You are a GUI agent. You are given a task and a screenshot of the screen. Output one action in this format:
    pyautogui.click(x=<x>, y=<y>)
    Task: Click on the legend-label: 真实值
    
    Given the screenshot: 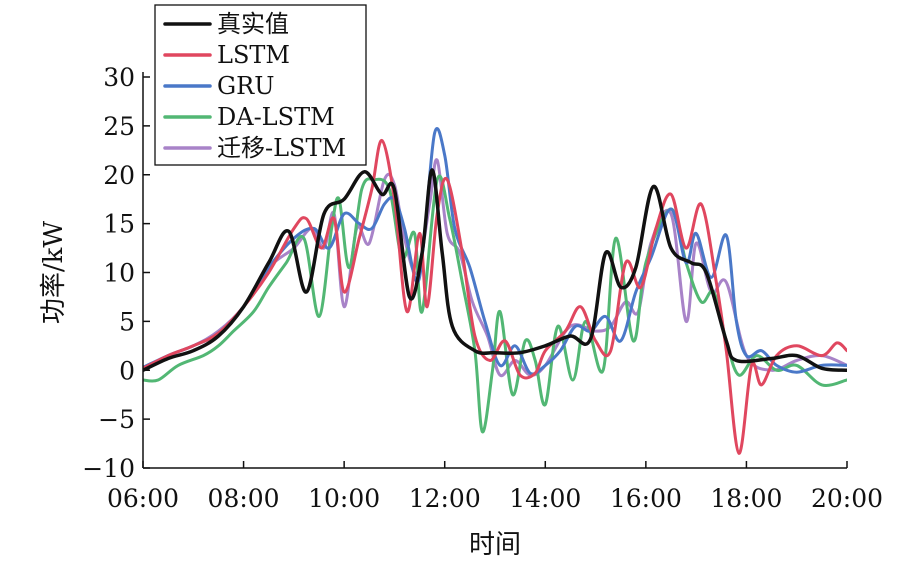 What is the action you would take?
    pyautogui.click(x=253, y=24)
    